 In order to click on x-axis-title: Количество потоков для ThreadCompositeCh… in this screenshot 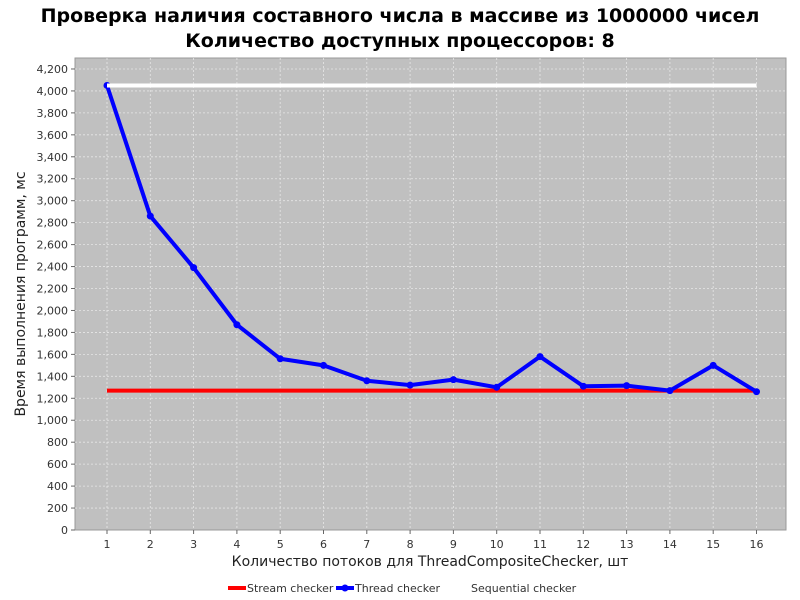, I will do `click(430, 562)`.